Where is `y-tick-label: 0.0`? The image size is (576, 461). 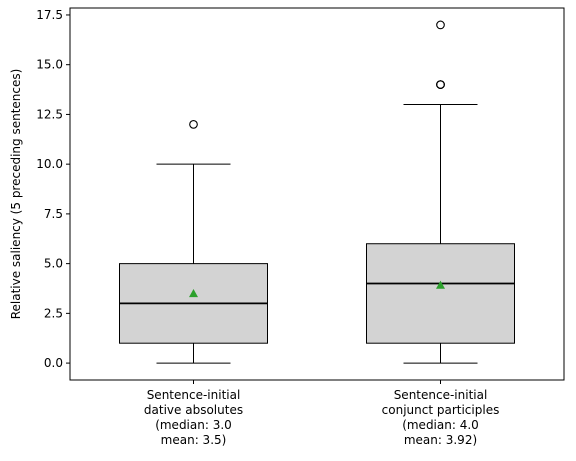
y-tick-label: 0.0 is located at coordinates (53, 363).